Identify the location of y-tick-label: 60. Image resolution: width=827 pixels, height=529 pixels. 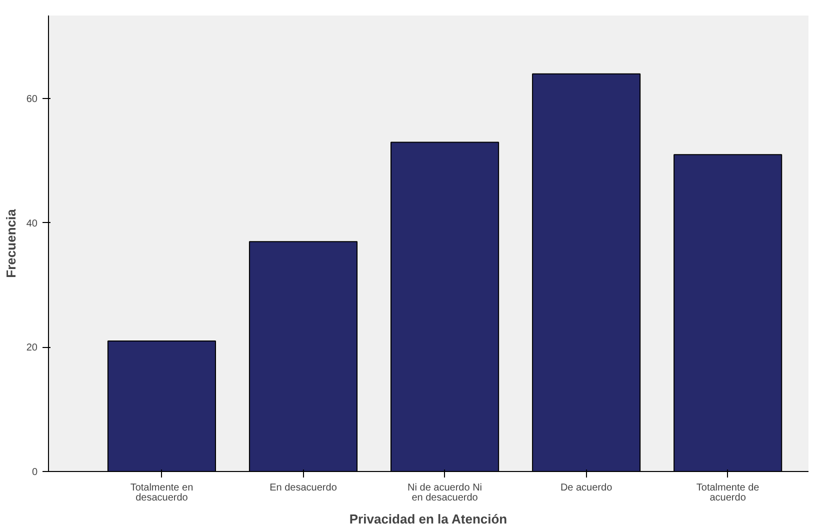
(32, 100).